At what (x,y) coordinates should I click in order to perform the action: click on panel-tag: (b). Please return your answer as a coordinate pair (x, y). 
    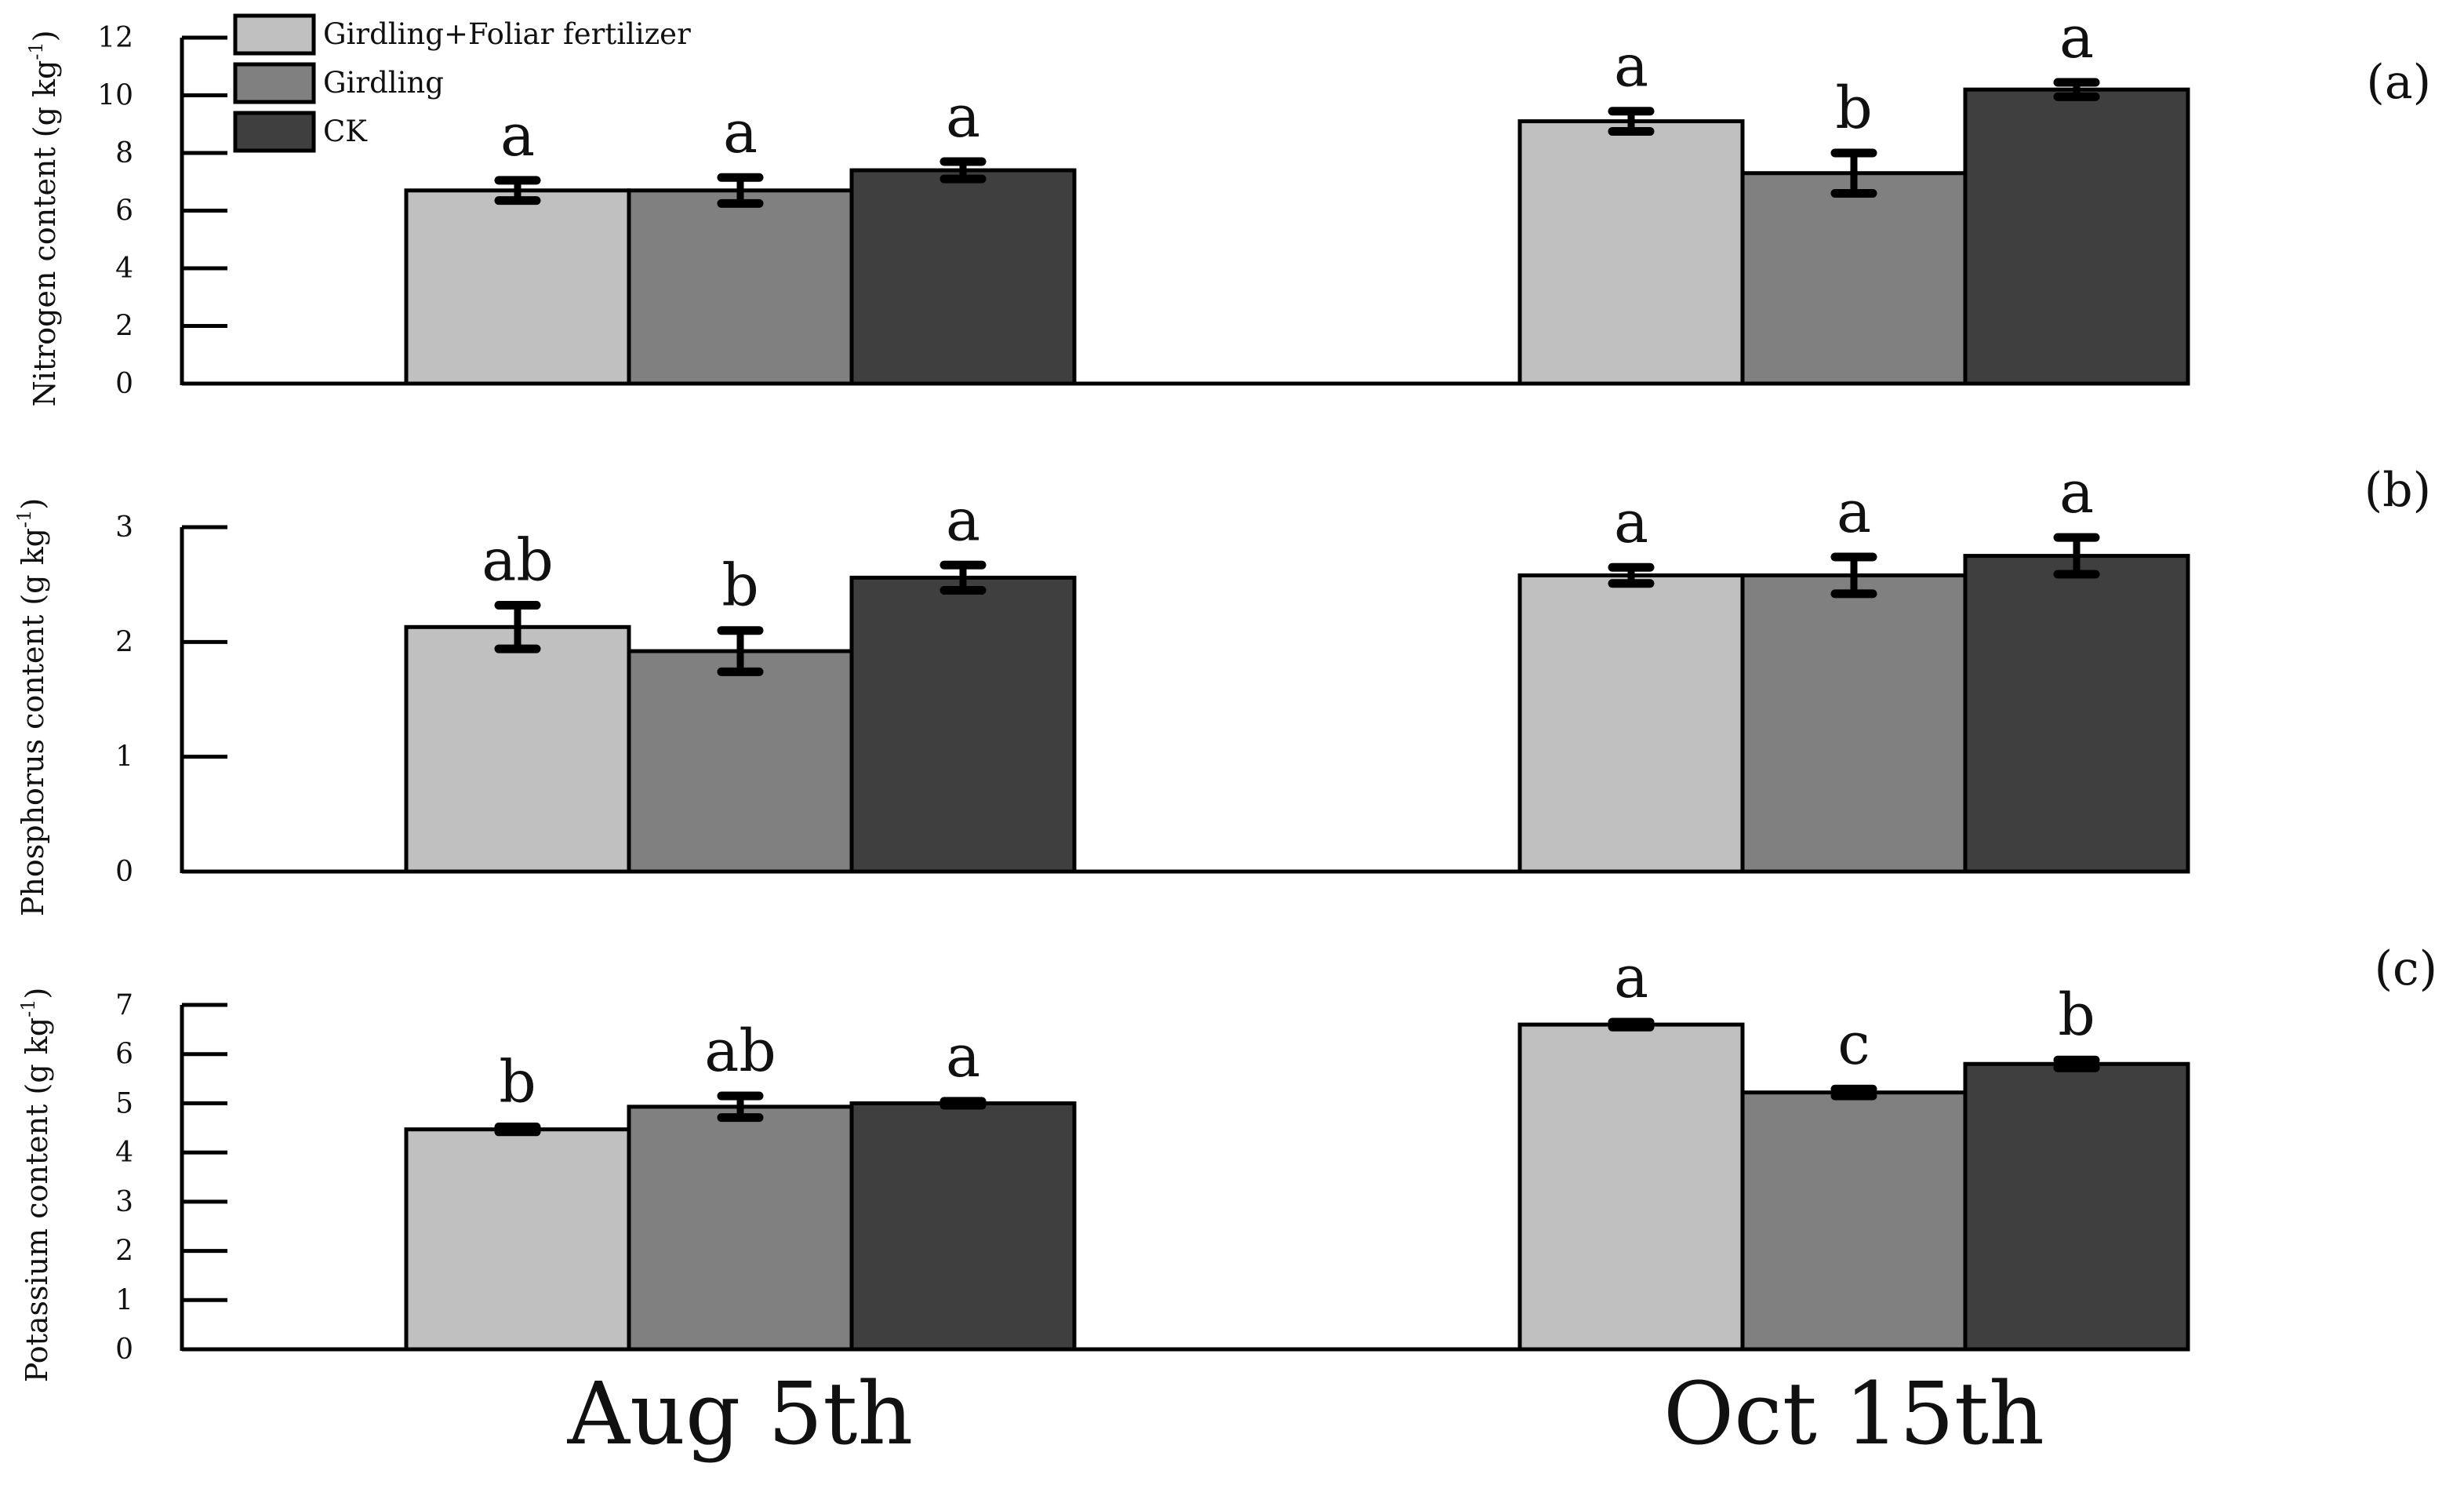
    Looking at the image, I should click on (2397, 490).